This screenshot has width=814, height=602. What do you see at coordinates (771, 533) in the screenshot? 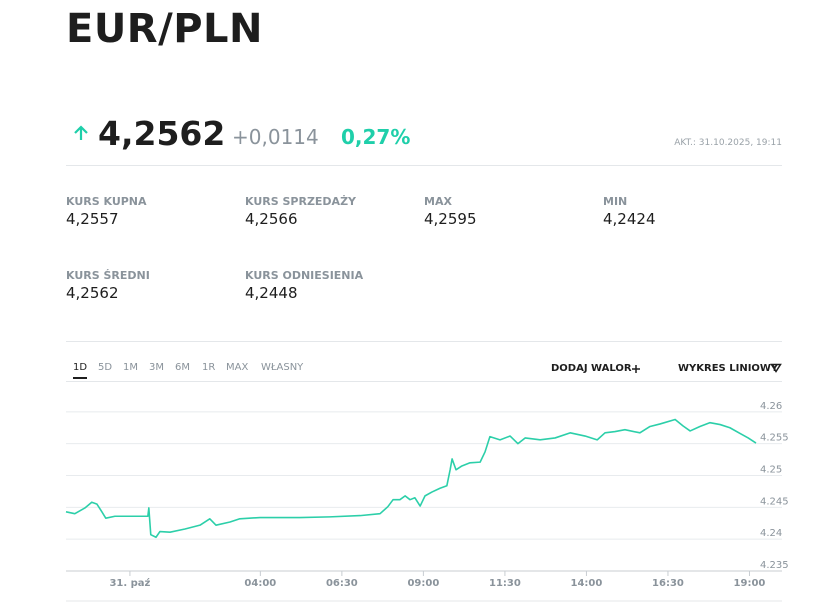
I see `y-tick-label: 4.24` at bounding box center [771, 533].